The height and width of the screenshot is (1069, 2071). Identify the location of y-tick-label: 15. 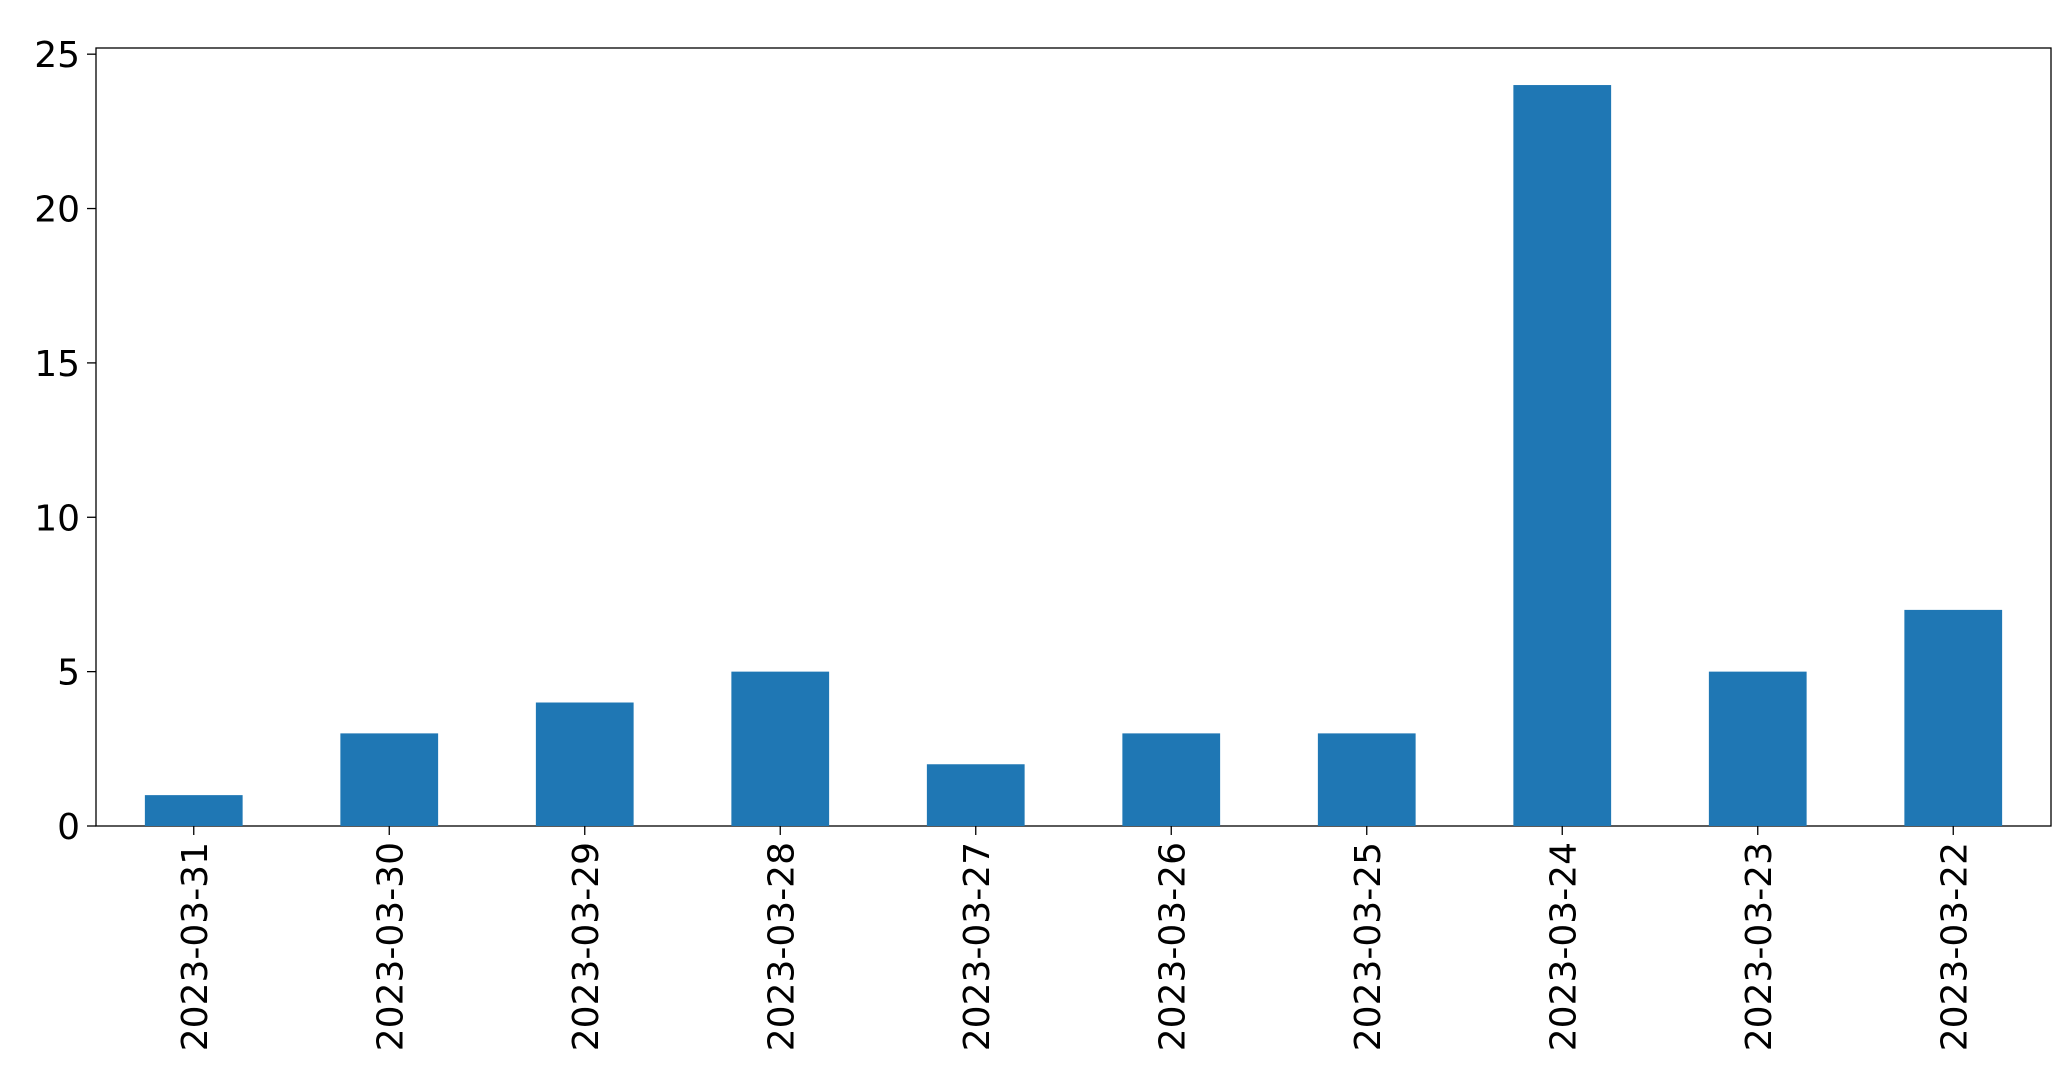
(57, 364).